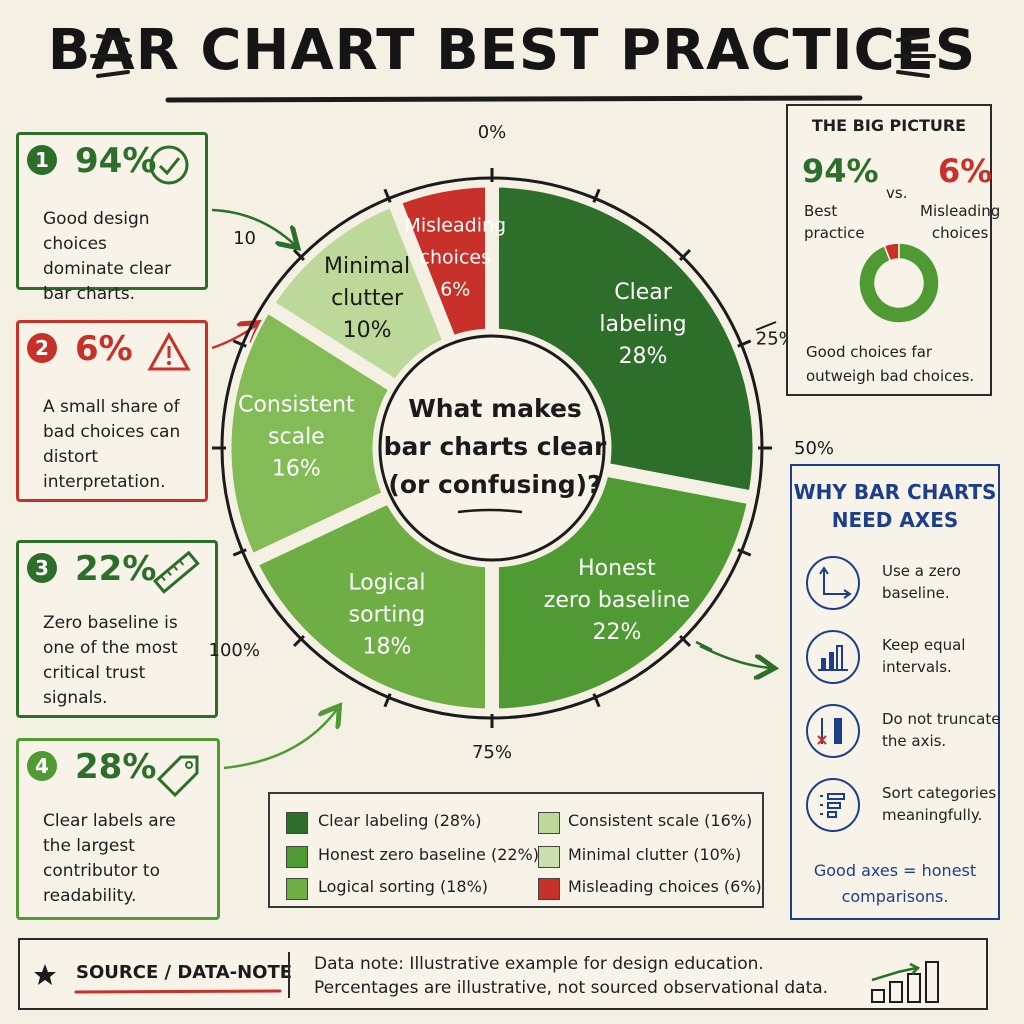 The width and height of the screenshot is (1024, 1024). I want to click on axes-tip-label: Do not truncate the axis., so click(941, 730).